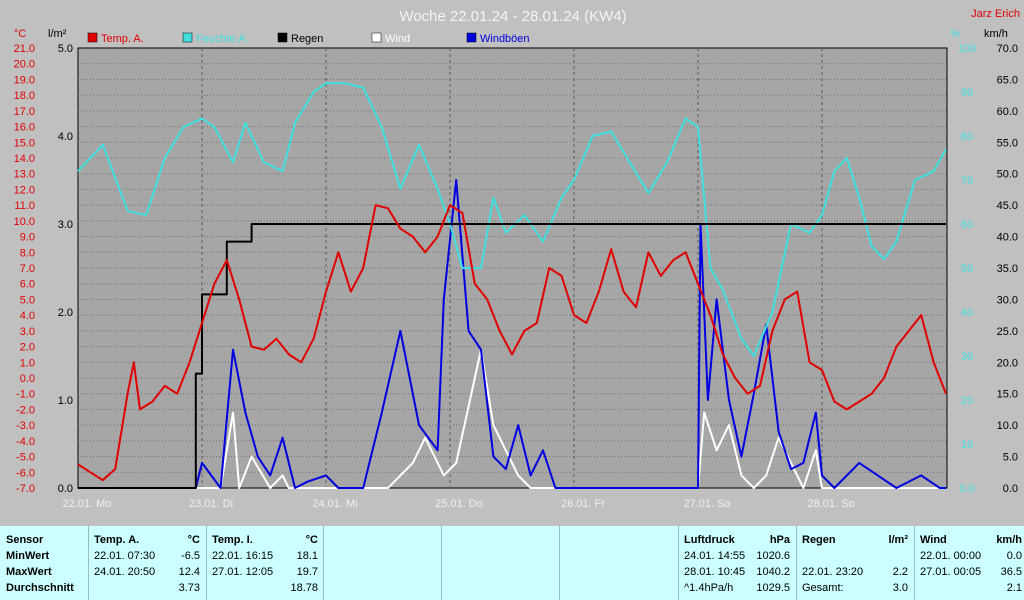 This screenshot has height=600, width=1024. Describe the element at coordinates (512, 16) in the screenshot. I see `chart-title: Woche 22.01.24 - 28.01.24 (KW4)` at that location.